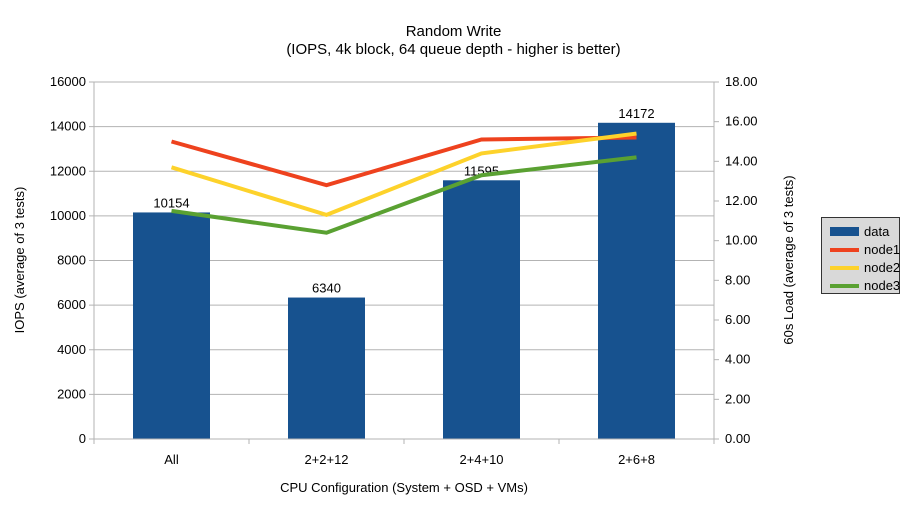  Describe the element at coordinates (737, 359) in the screenshot. I see `y-tick-label-right: 4.00` at that location.